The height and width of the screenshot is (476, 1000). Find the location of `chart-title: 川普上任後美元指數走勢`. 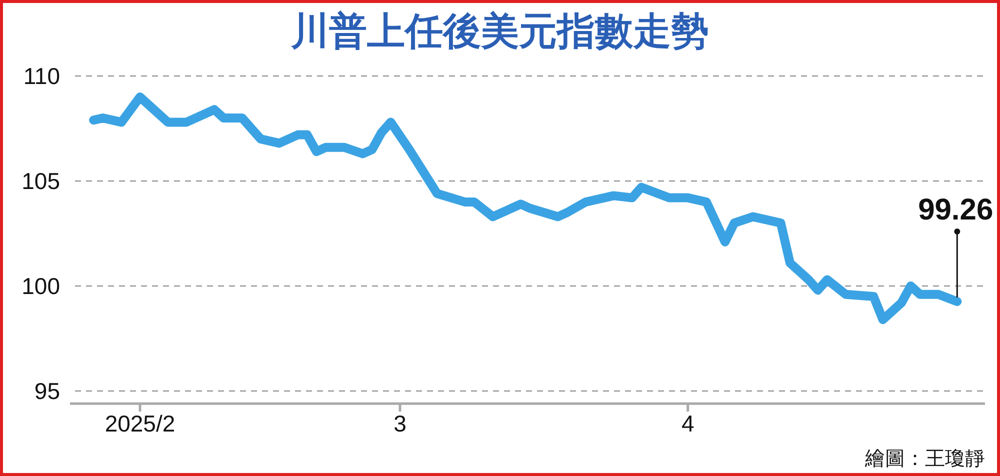

chart-title: 川普上任後美元指數走勢 is located at coordinates (499, 31).